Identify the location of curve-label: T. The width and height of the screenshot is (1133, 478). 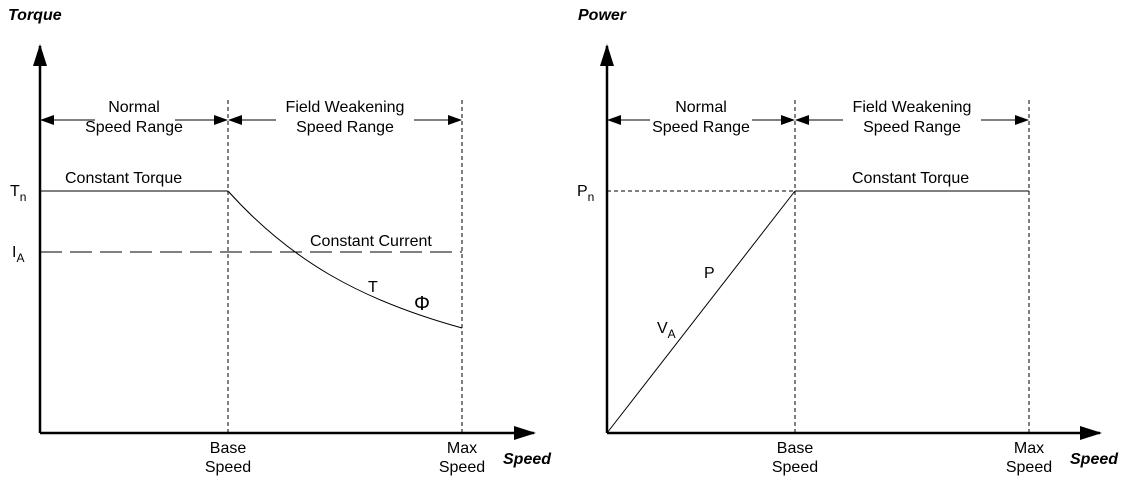
(373, 287).